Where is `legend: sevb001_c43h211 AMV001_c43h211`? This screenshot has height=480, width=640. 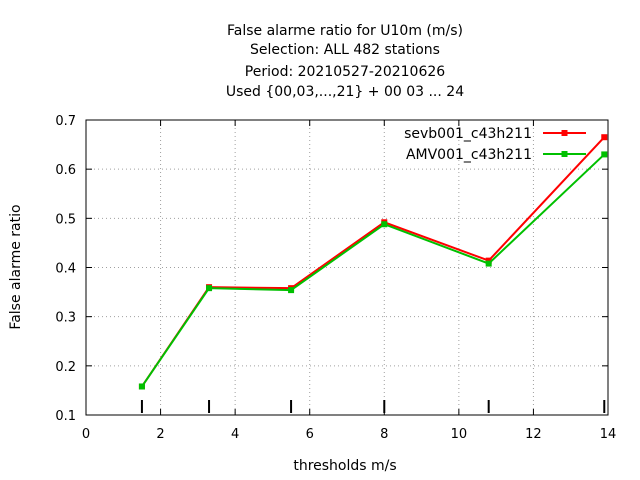
legend: sevb001_c43h211 AMV001_c43h211 is located at coordinates (495, 144).